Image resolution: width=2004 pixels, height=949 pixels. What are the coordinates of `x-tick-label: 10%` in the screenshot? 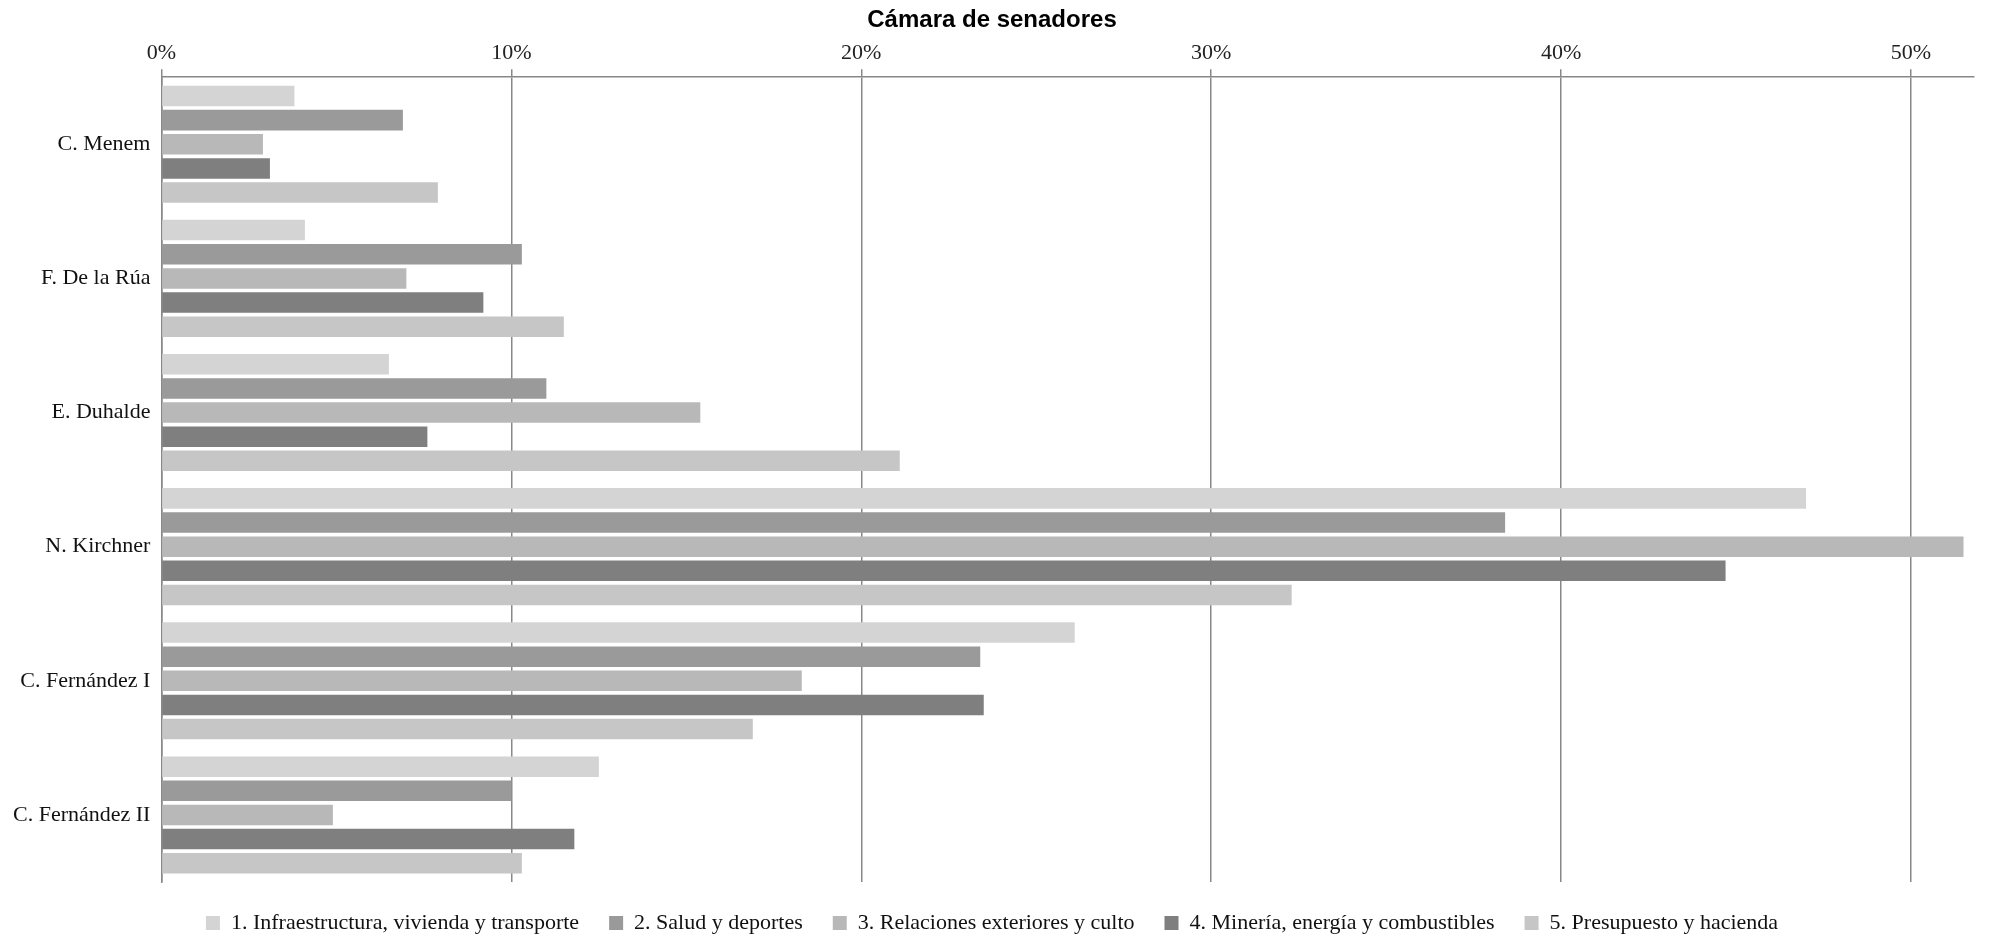 It's located at (511, 51).